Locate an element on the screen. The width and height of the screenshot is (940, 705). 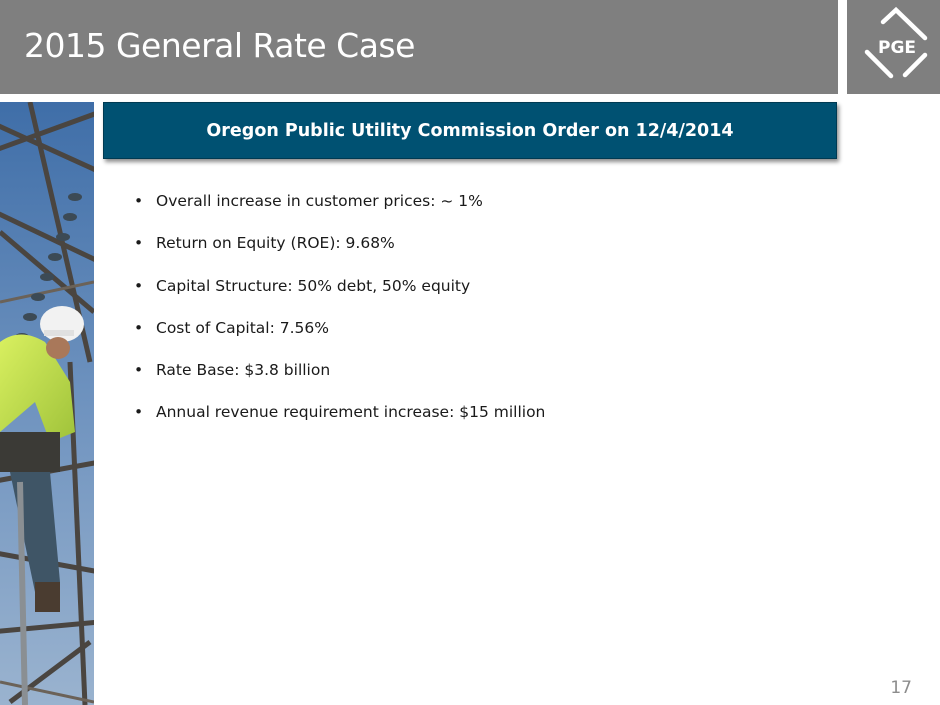
list-item-text: Capital Structure: 50% debt, 50% equity is located at coordinates (313, 285).